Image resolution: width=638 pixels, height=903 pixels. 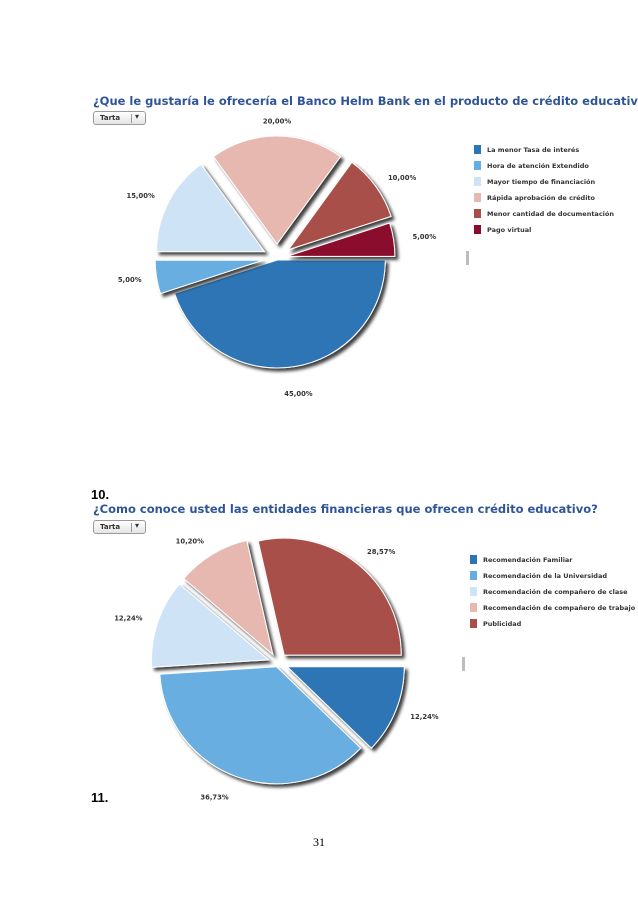 What do you see at coordinates (319, 842) in the screenshot?
I see `page-number: 31` at bounding box center [319, 842].